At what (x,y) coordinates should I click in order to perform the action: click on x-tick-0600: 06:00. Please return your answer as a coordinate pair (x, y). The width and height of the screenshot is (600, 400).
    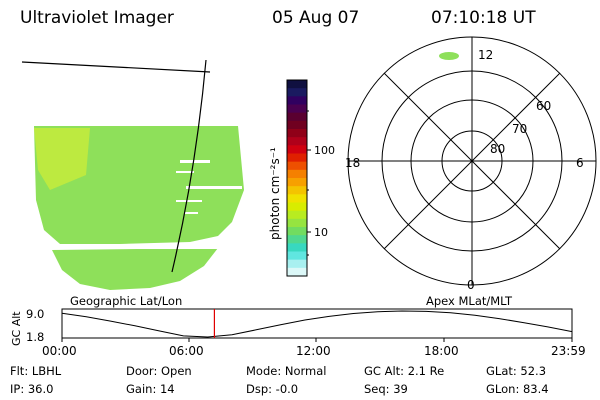
    Looking at the image, I should click on (186, 351).